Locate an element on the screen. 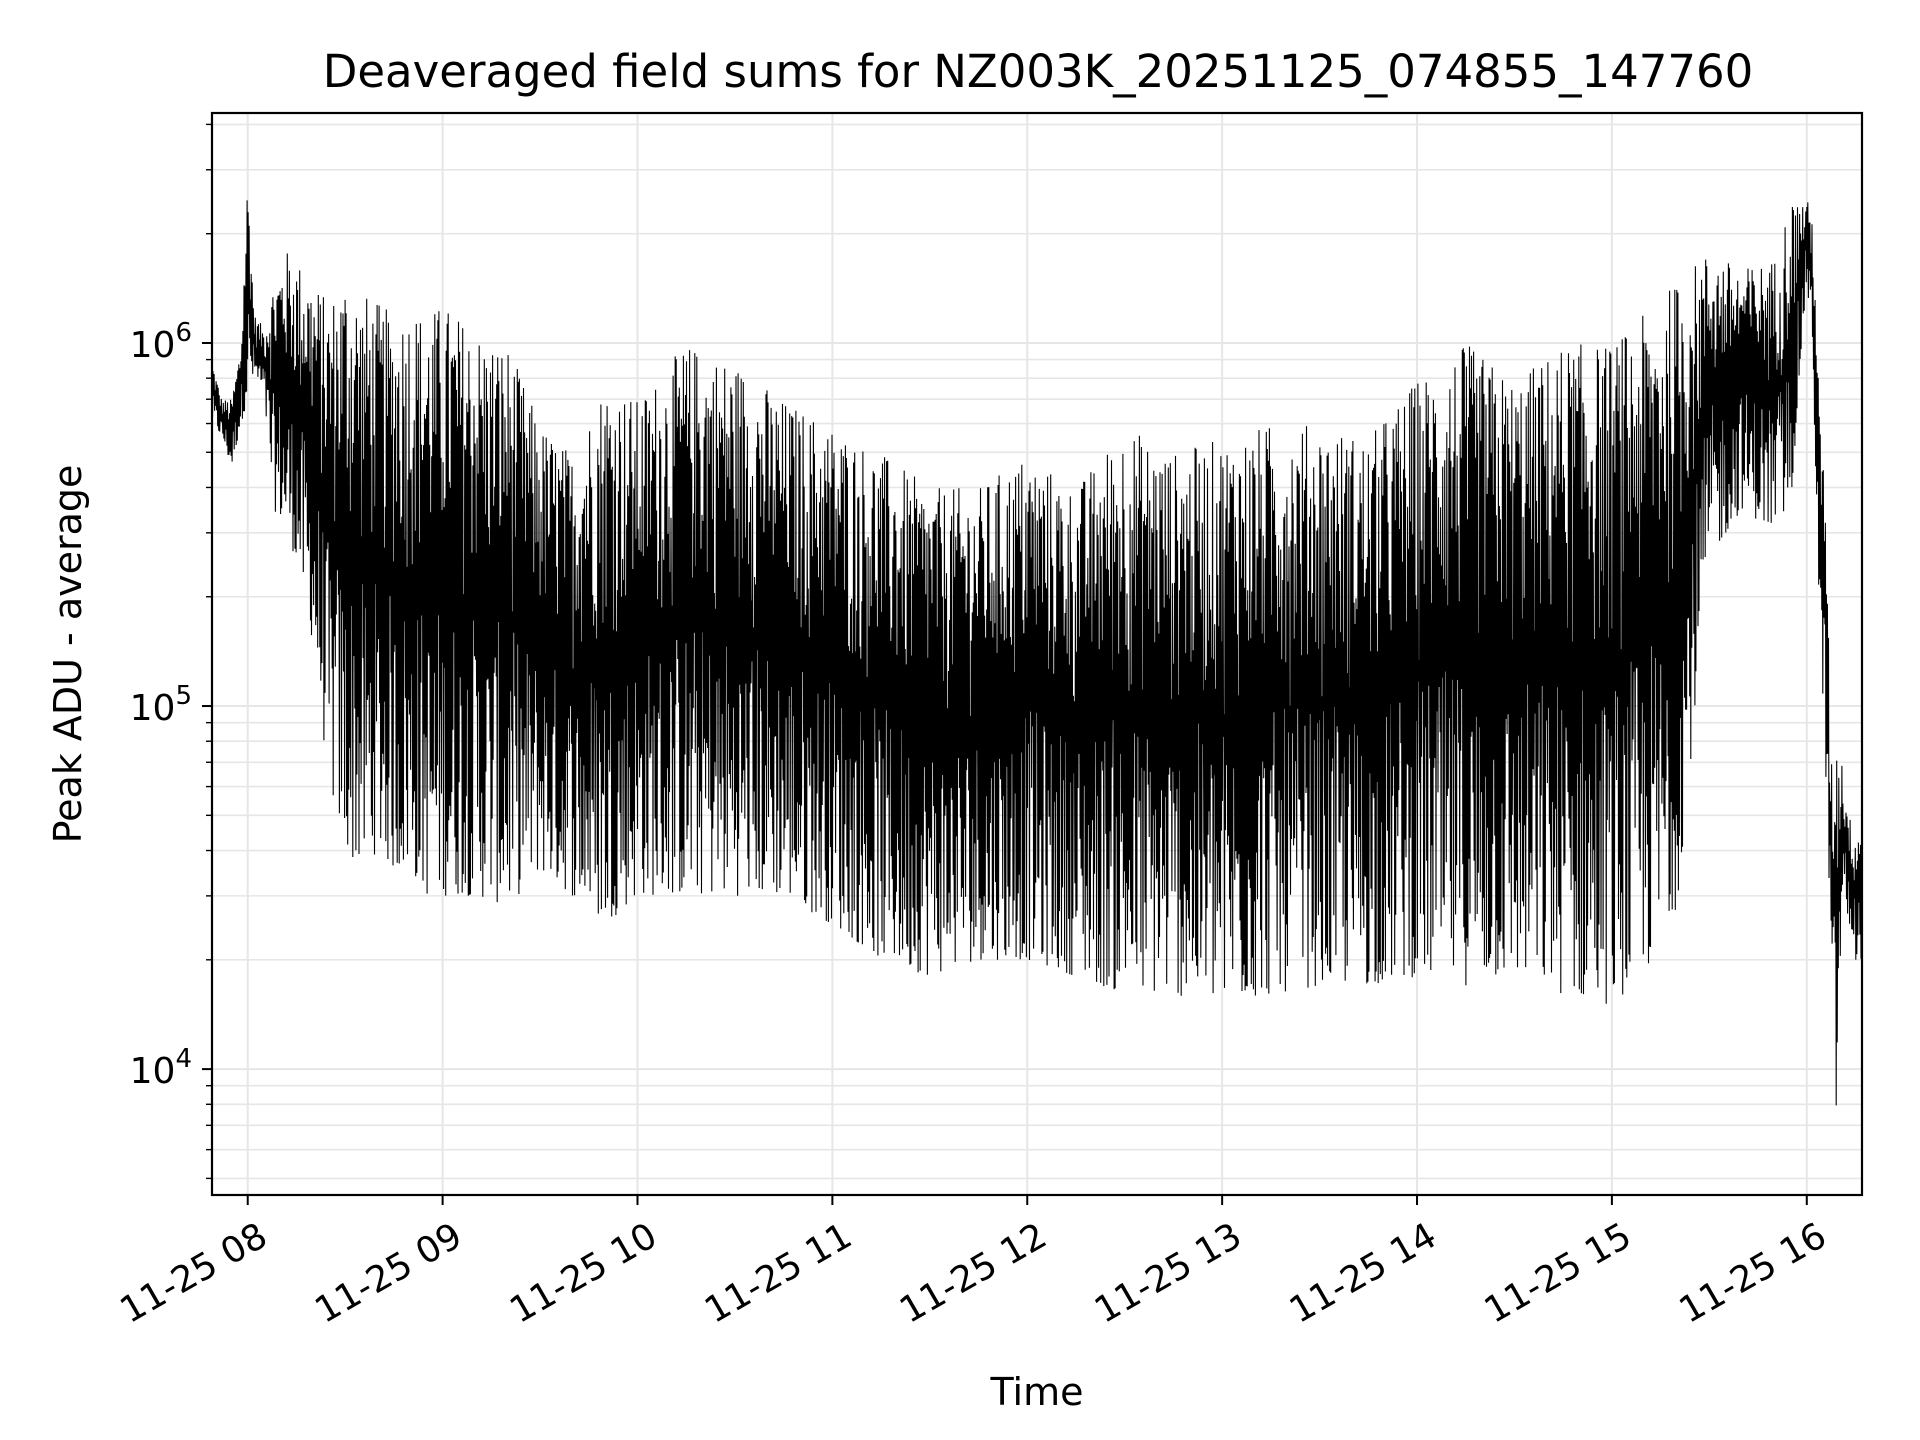 The image size is (1920, 1440). y-tick-label: 10⁶ is located at coordinates (161, 342).